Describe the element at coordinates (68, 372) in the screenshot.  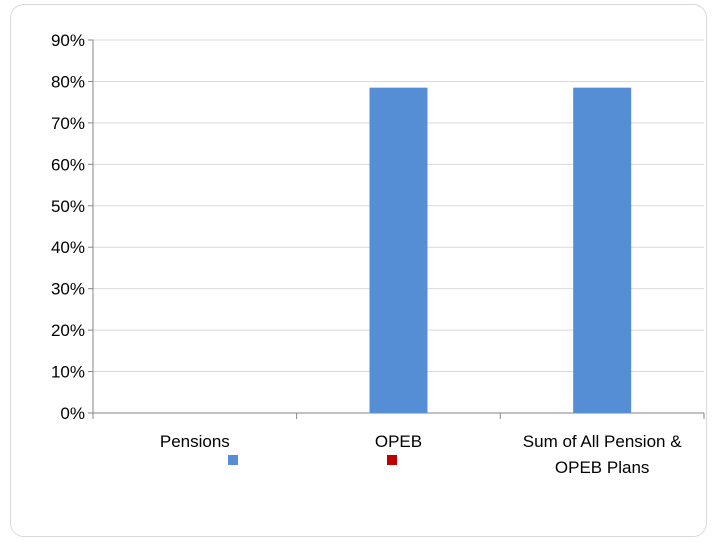
I see `y-tick-label: 10%` at that location.